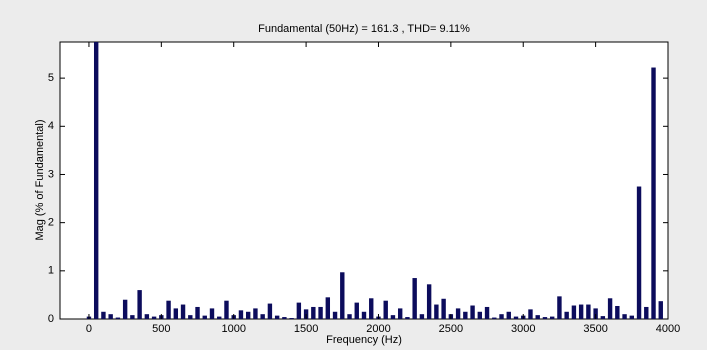 The image size is (707, 350). I want to click on y-tick-label: 1, so click(51, 271).